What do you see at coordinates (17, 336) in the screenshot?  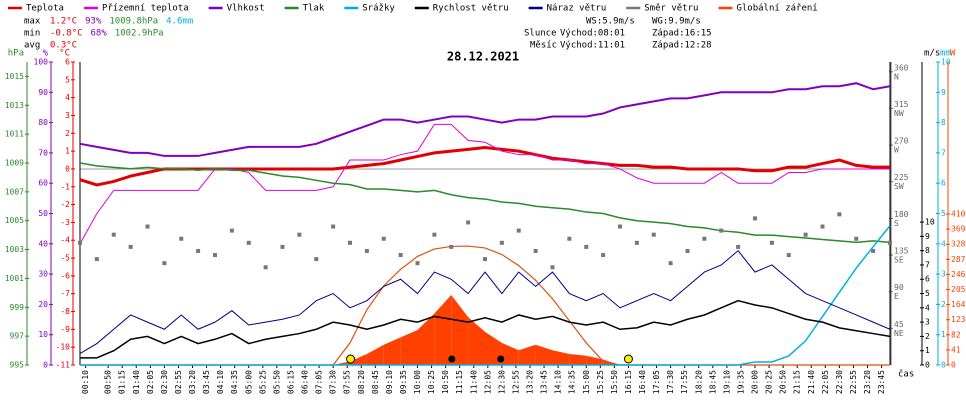 I see `y-tick-label: 997` at bounding box center [17, 336].